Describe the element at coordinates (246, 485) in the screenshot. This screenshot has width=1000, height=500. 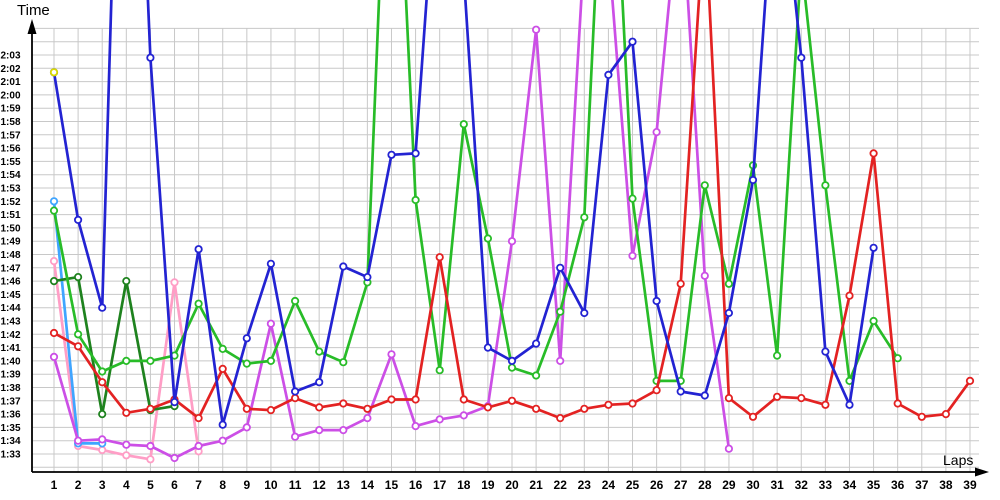
I see `x-tick-label: 9` at that location.